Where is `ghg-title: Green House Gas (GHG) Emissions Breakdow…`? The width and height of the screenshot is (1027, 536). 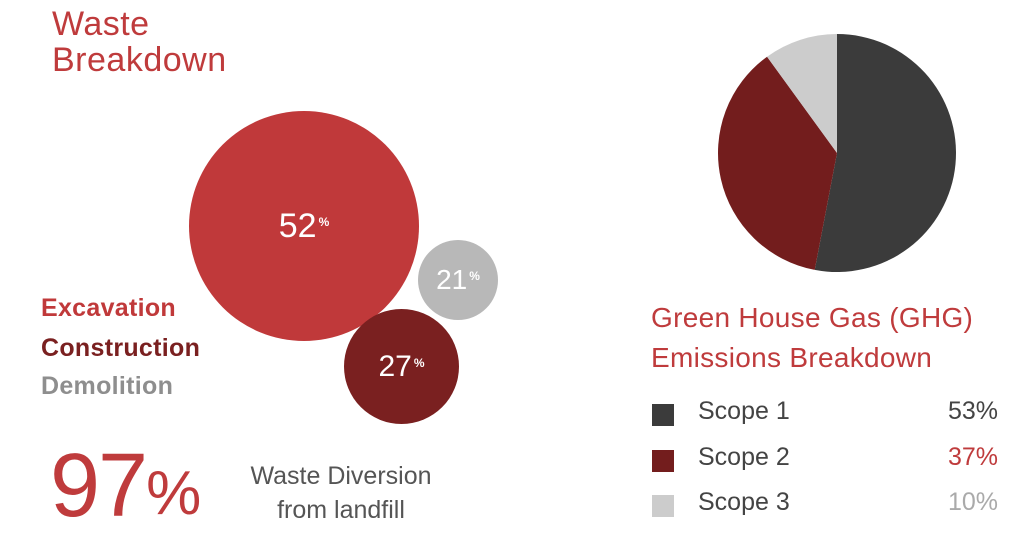 ghg-title: Green House Gas (GHG) Emissions Breakdow… is located at coordinates (812, 338).